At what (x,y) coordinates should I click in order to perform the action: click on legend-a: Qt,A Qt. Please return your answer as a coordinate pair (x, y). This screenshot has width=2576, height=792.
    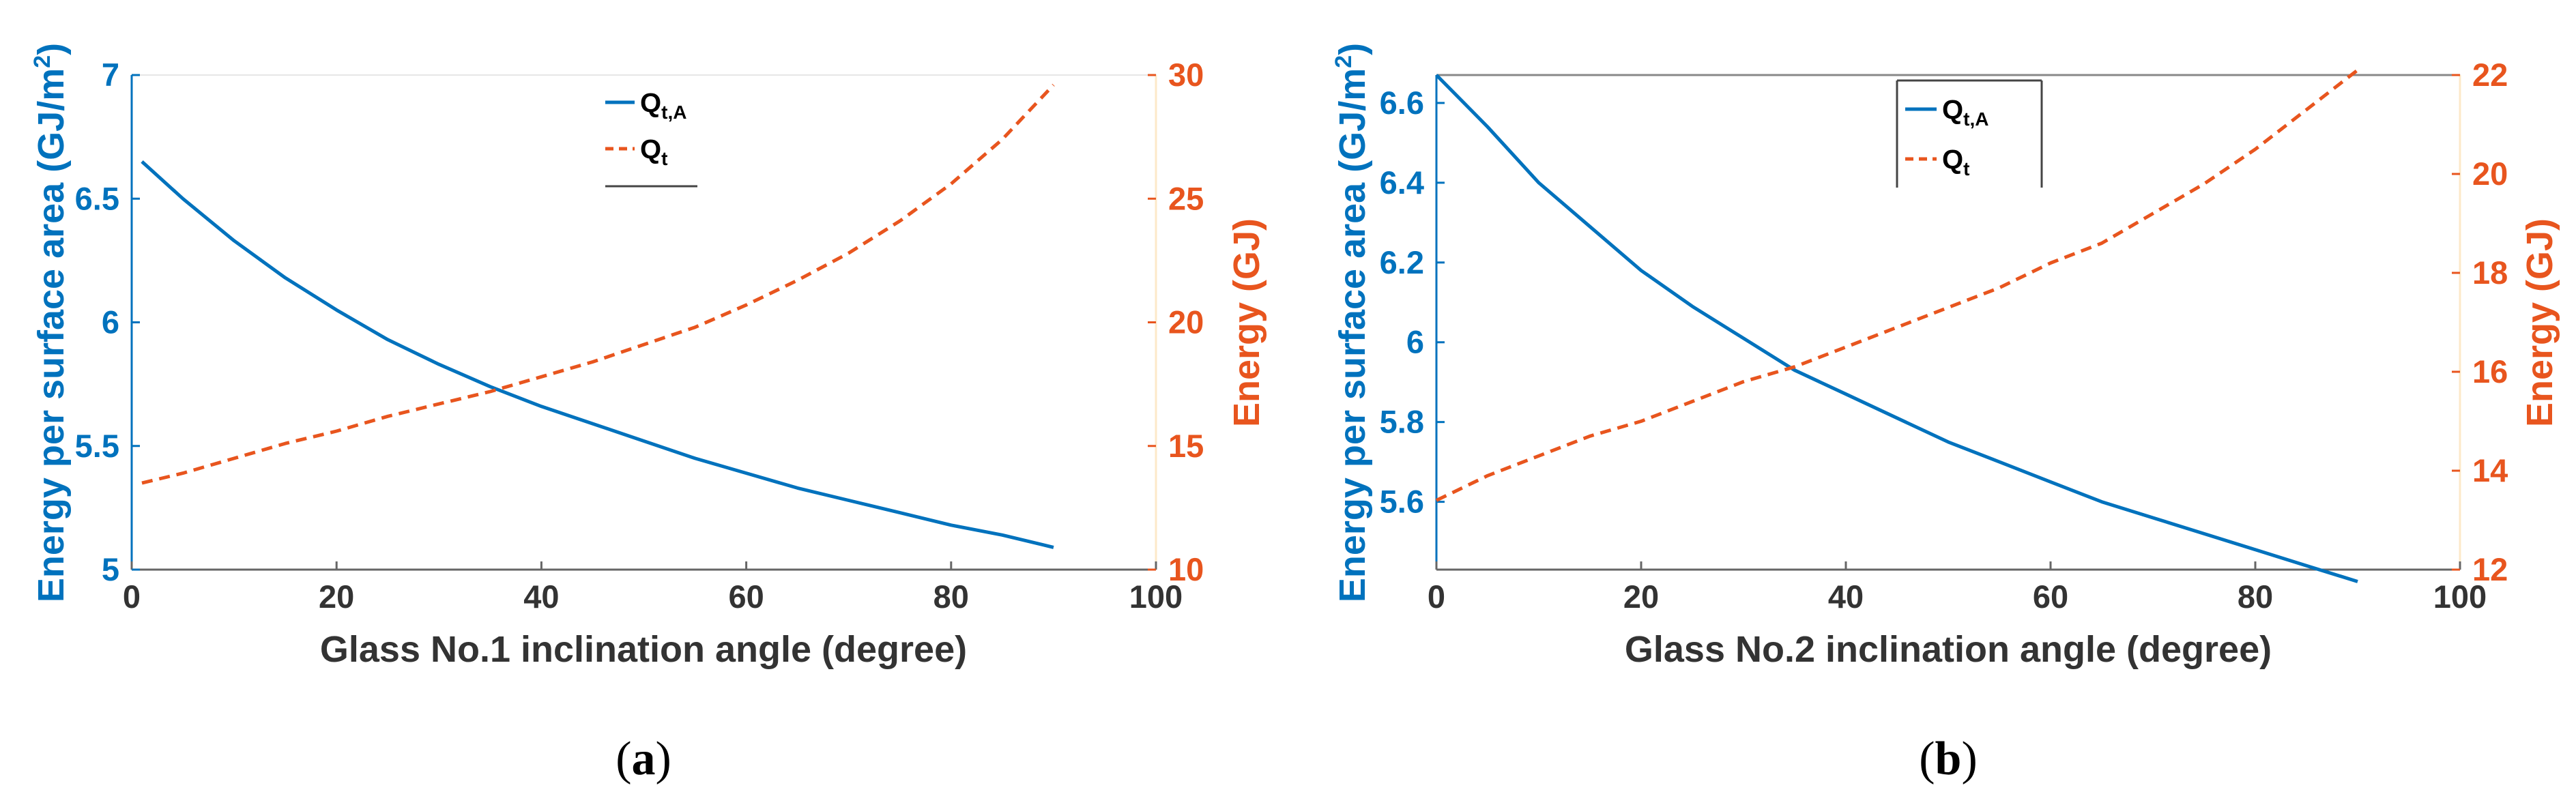
    Looking at the image, I should click on (651, 138).